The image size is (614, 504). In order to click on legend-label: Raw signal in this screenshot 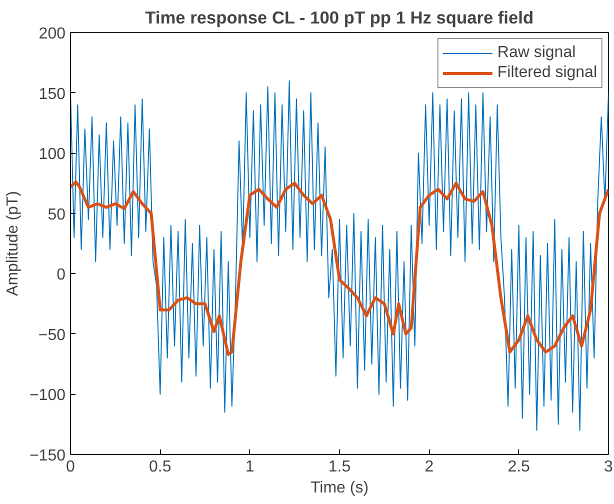, I will do `click(536, 53)`.